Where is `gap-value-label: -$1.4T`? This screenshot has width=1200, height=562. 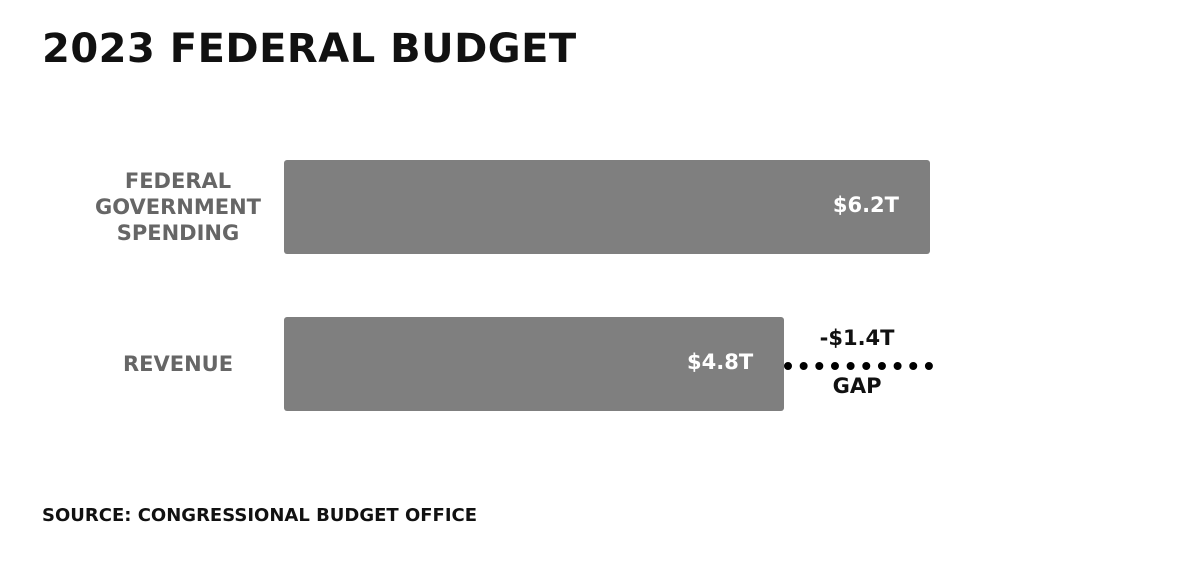
gap-value-label: -$1.4T is located at coordinates (857, 338).